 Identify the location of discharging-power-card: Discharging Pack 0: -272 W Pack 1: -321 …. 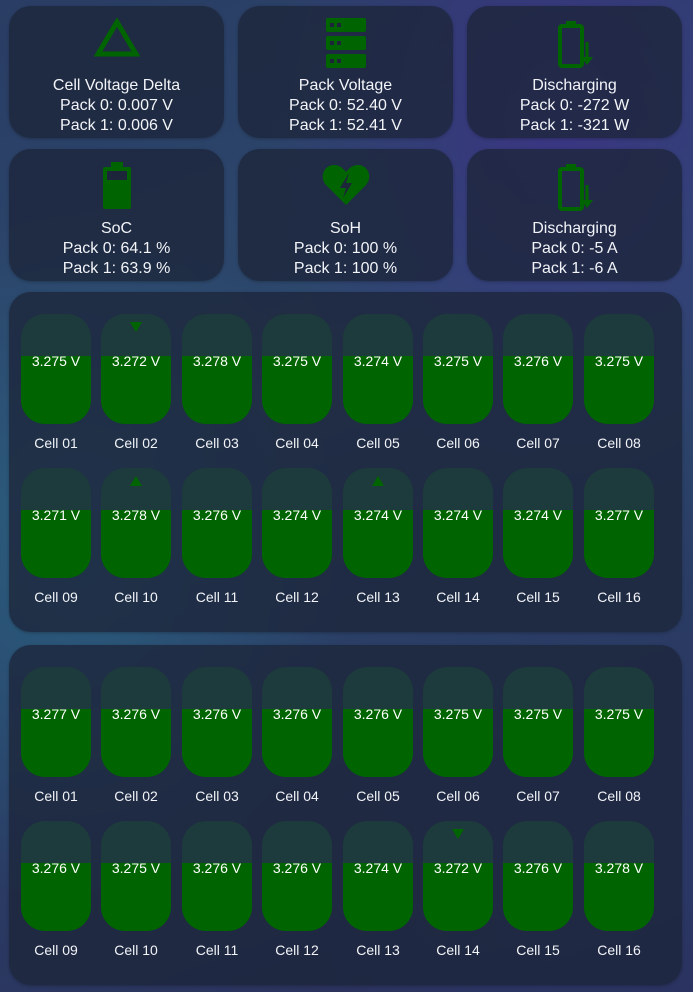
(574, 72).